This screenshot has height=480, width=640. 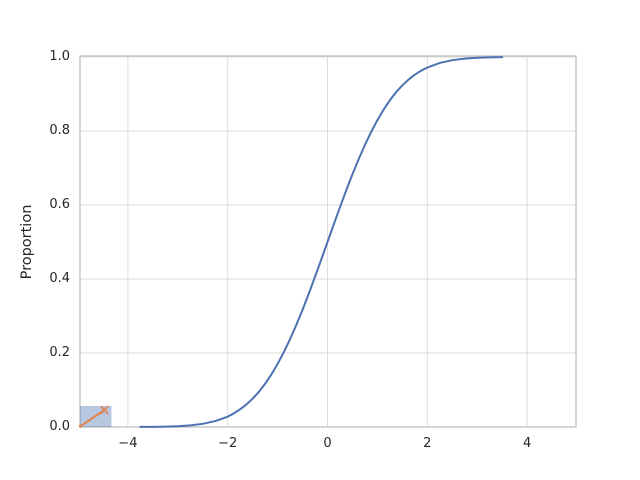 What do you see at coordinates (228, 443) in the screenshot?
I see `x-tick-label: −2` at bounding box center [228, 443].